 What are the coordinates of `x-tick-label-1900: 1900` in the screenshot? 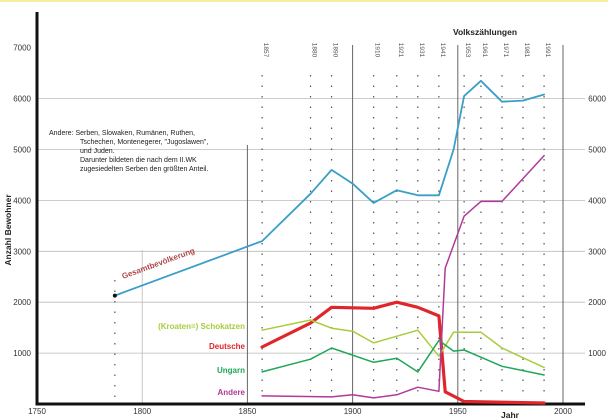 It's located at (353, 411).